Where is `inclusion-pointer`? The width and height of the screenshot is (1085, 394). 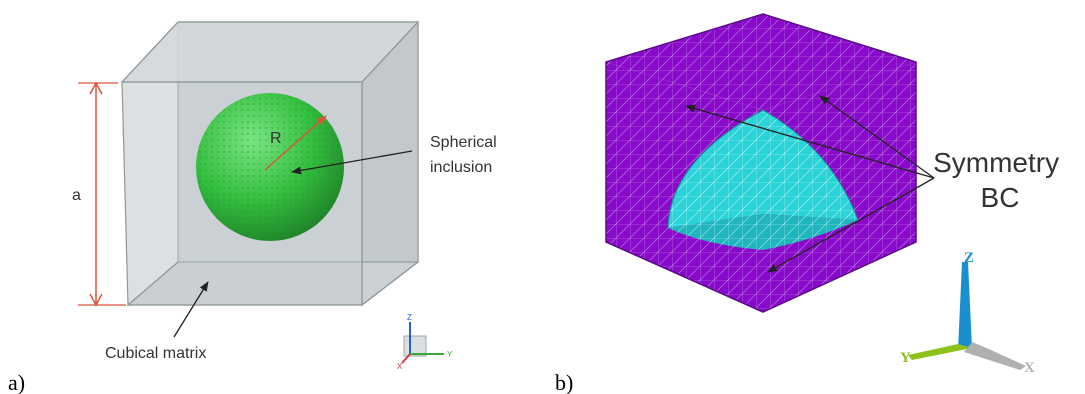
inclusion-pointer is located at coordinates (352, 162).